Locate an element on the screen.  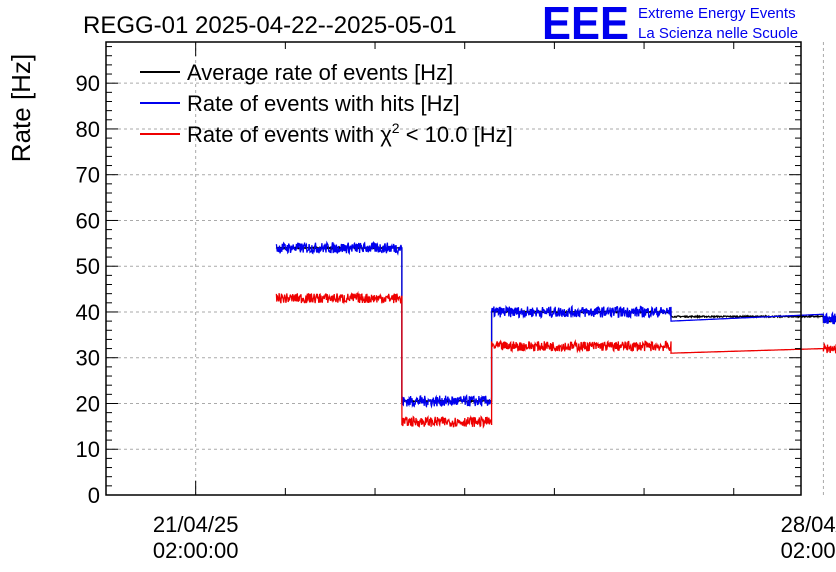
logo-mark: EEE is located at coordinates (585, 24).